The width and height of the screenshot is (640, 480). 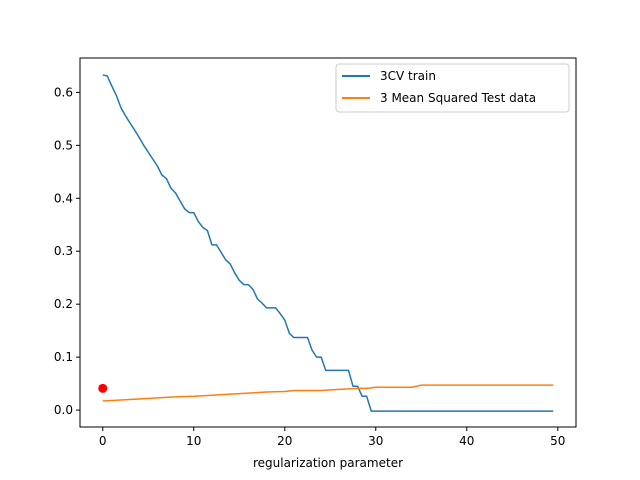 What do you see at coordinates (332, 437) in the screenshot?
I see `x-axis-ticks: 0 10 20 30 40 50` at bounding box center [332, 437].